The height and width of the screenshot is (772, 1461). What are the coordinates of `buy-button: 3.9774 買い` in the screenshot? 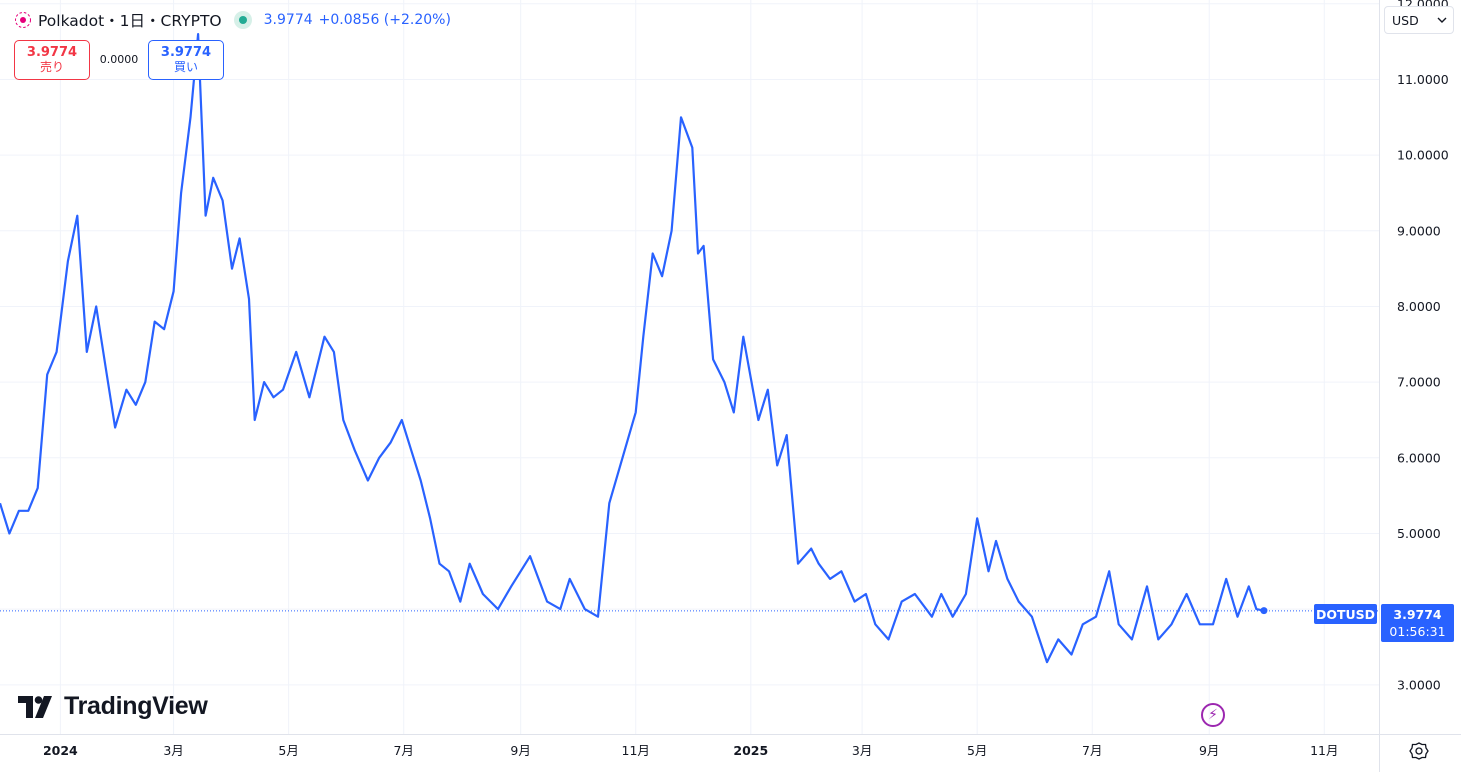 It's located at (186, 60).